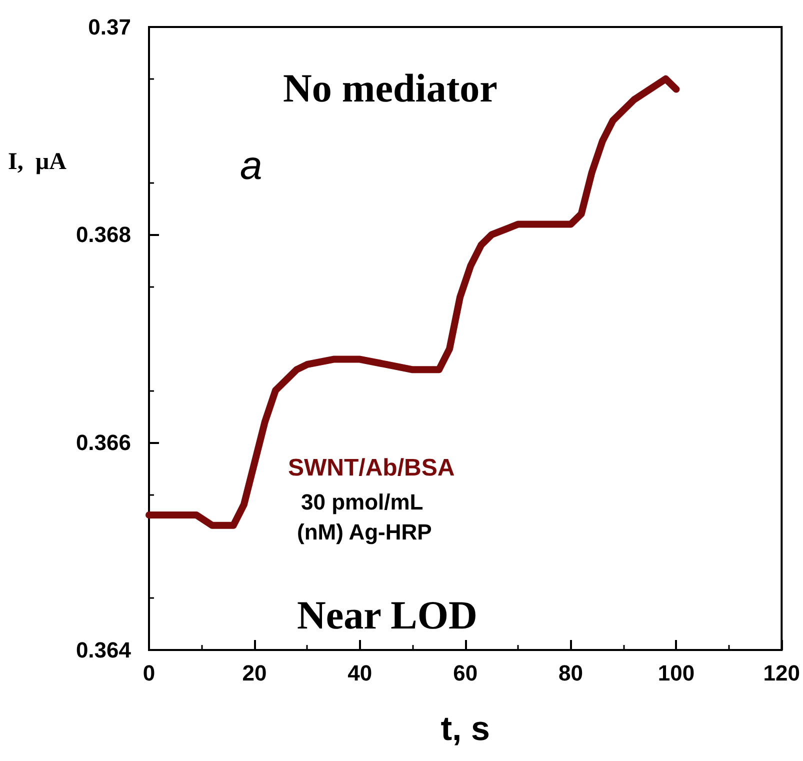 The image size is (803, 761). Describe the element at coordinates (781, 673) in the screenshot. I see `x-tick-label: 120` at that location.